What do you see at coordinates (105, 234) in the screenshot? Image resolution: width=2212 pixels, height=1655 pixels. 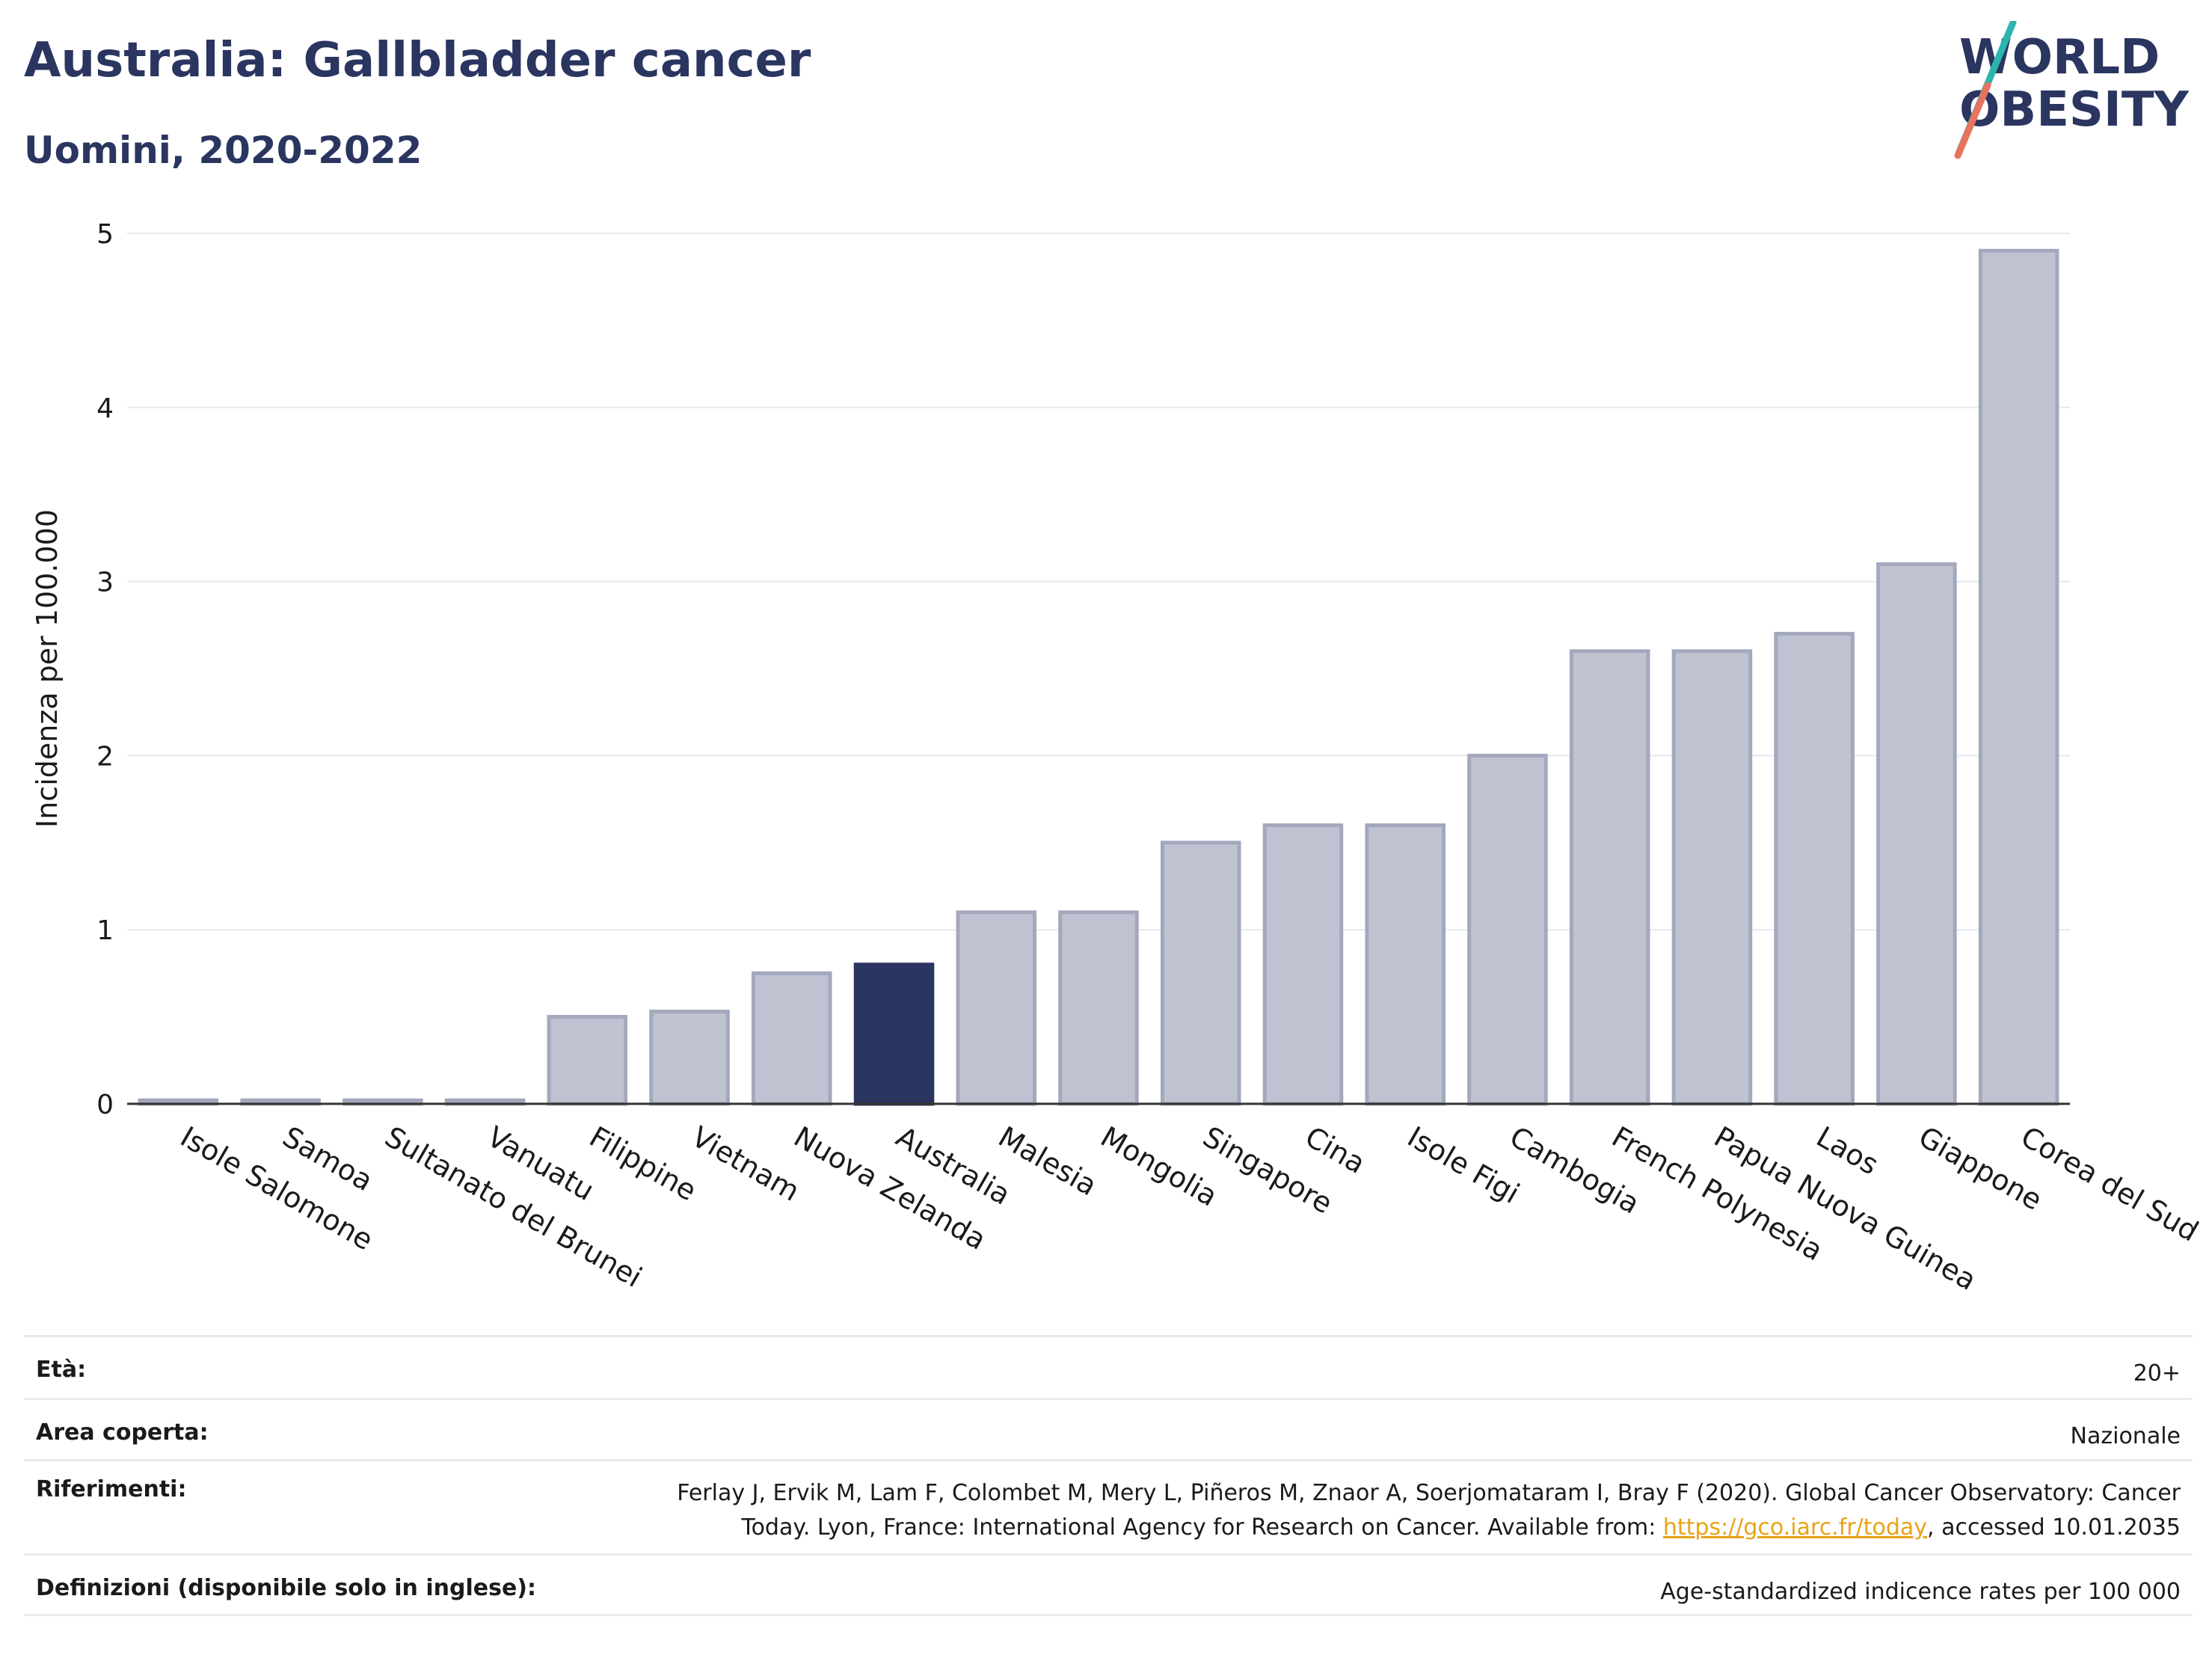 I see `y-tick-label: 5` at bounding box center [105, 234].